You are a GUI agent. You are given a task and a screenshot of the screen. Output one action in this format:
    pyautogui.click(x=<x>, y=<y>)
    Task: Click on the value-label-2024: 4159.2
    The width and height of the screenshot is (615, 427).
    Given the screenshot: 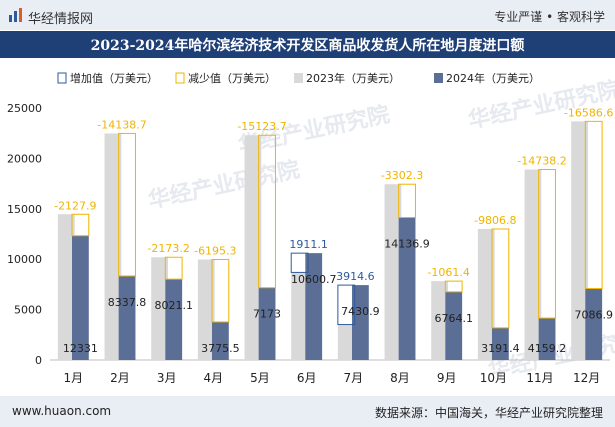 What is the action you would take?
    pyautogui.click(x=547, y=348)
    